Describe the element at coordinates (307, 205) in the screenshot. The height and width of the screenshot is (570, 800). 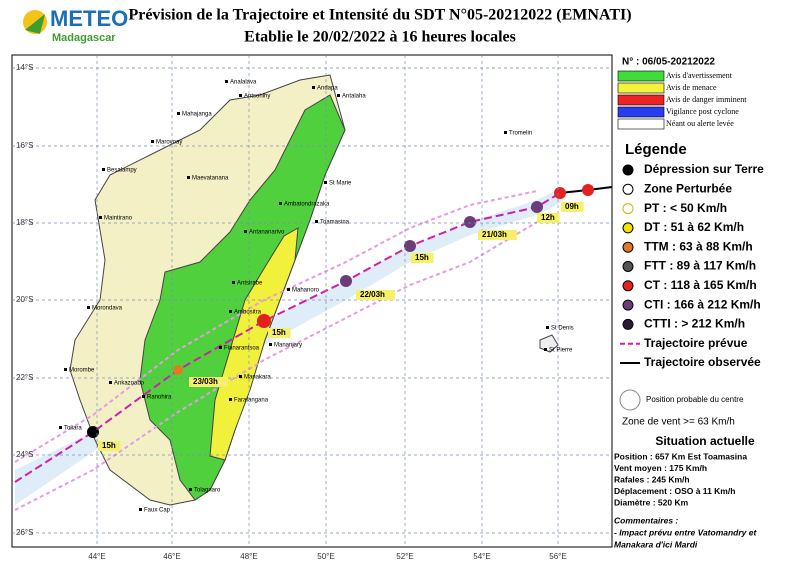
I see `place-label: Ambatondrazaka` at that location.